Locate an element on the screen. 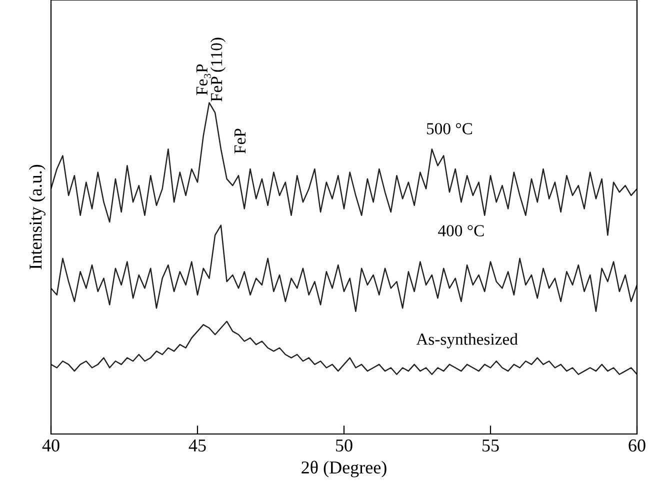  annotation: FeP is located at coordinates (240, 141).